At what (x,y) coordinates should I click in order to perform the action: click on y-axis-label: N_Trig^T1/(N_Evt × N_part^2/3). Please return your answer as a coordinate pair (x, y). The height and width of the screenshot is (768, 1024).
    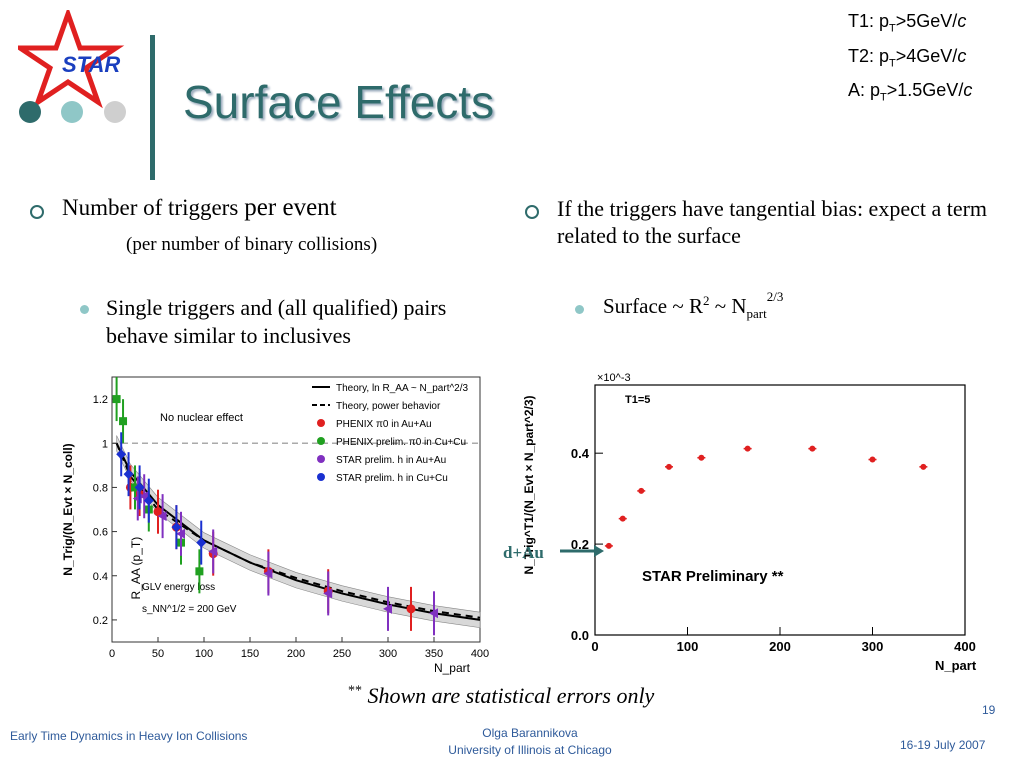
    Looking at the image, I should click on (529, 484).